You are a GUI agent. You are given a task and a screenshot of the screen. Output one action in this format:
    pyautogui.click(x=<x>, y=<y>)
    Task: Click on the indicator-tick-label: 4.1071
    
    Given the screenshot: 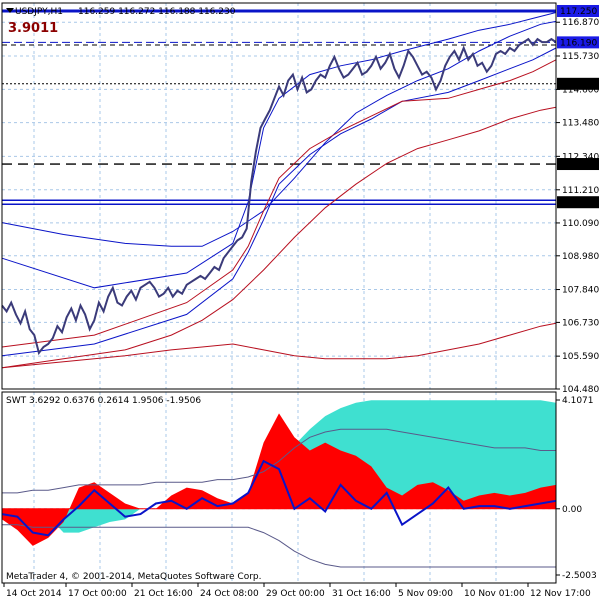 What is the action you would take?
    pyautogui.click(x=578, y=401)
    